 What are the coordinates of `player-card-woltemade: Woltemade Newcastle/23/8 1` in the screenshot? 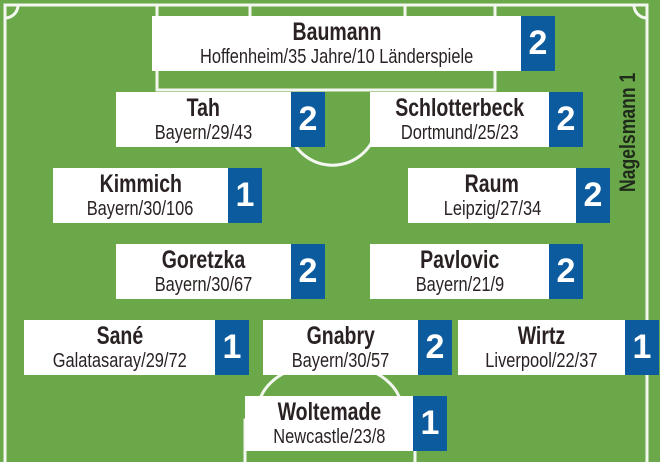 It's located at (346, 423).